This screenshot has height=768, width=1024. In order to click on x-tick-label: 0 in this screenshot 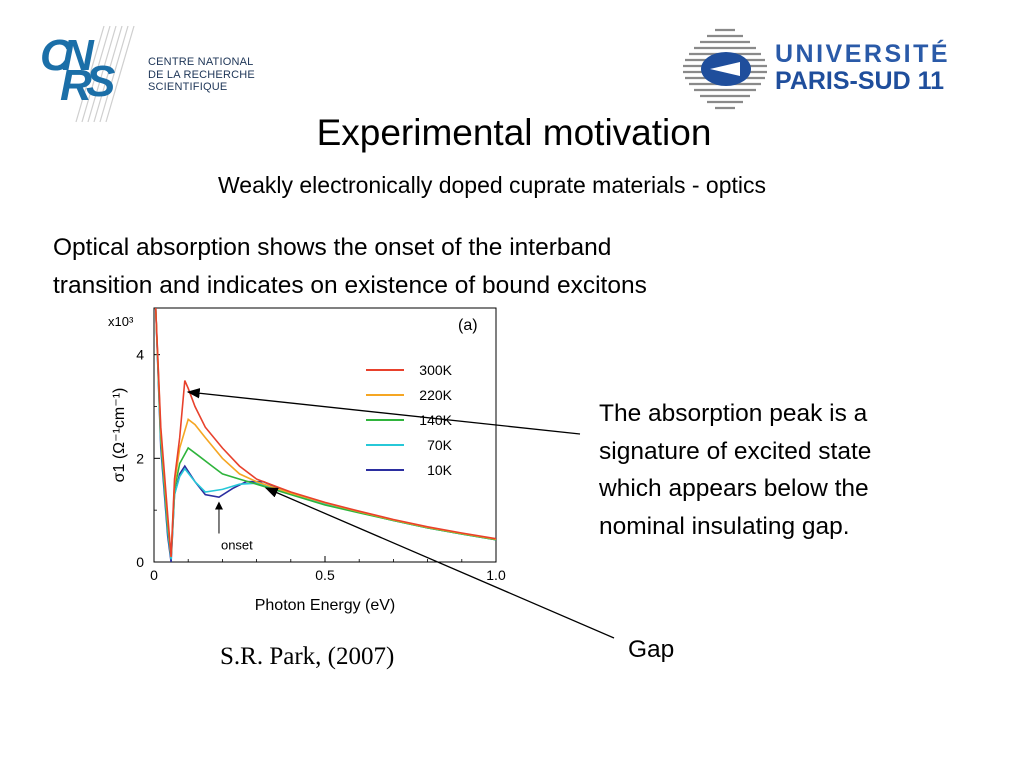, I will do `click(154, 575)`.